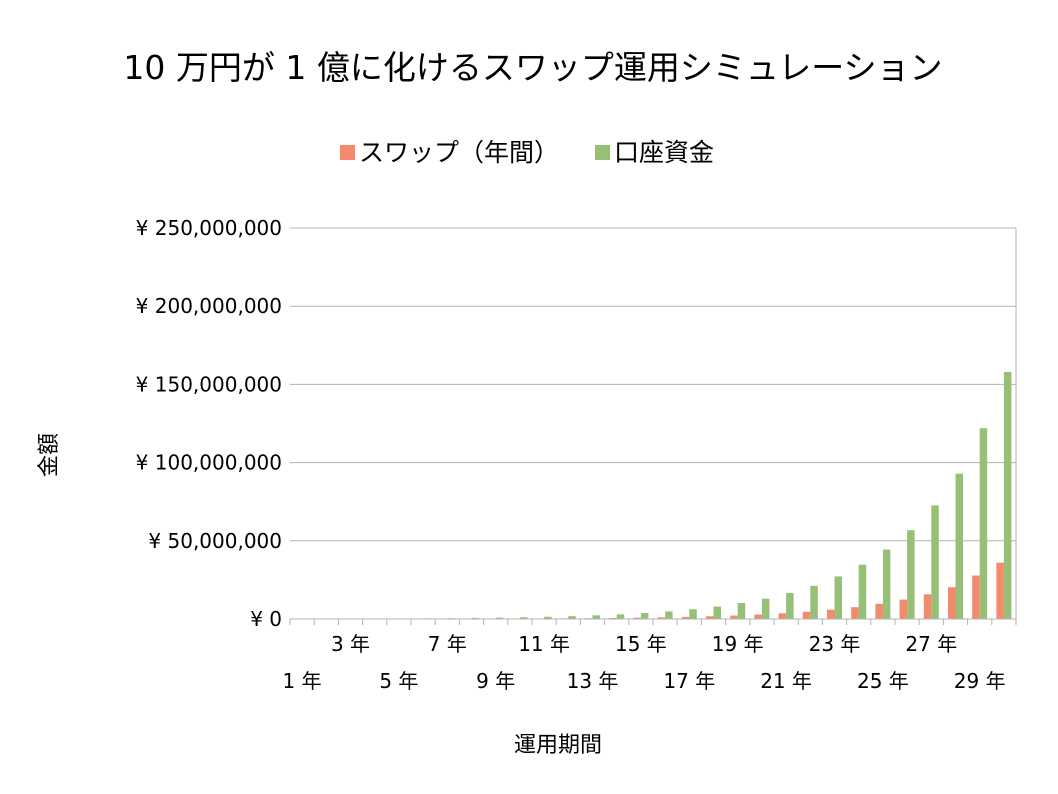 The height and width of the screenshot is (794, 1058). I want to click on y-axis-label: 金額, so click(49, 455).